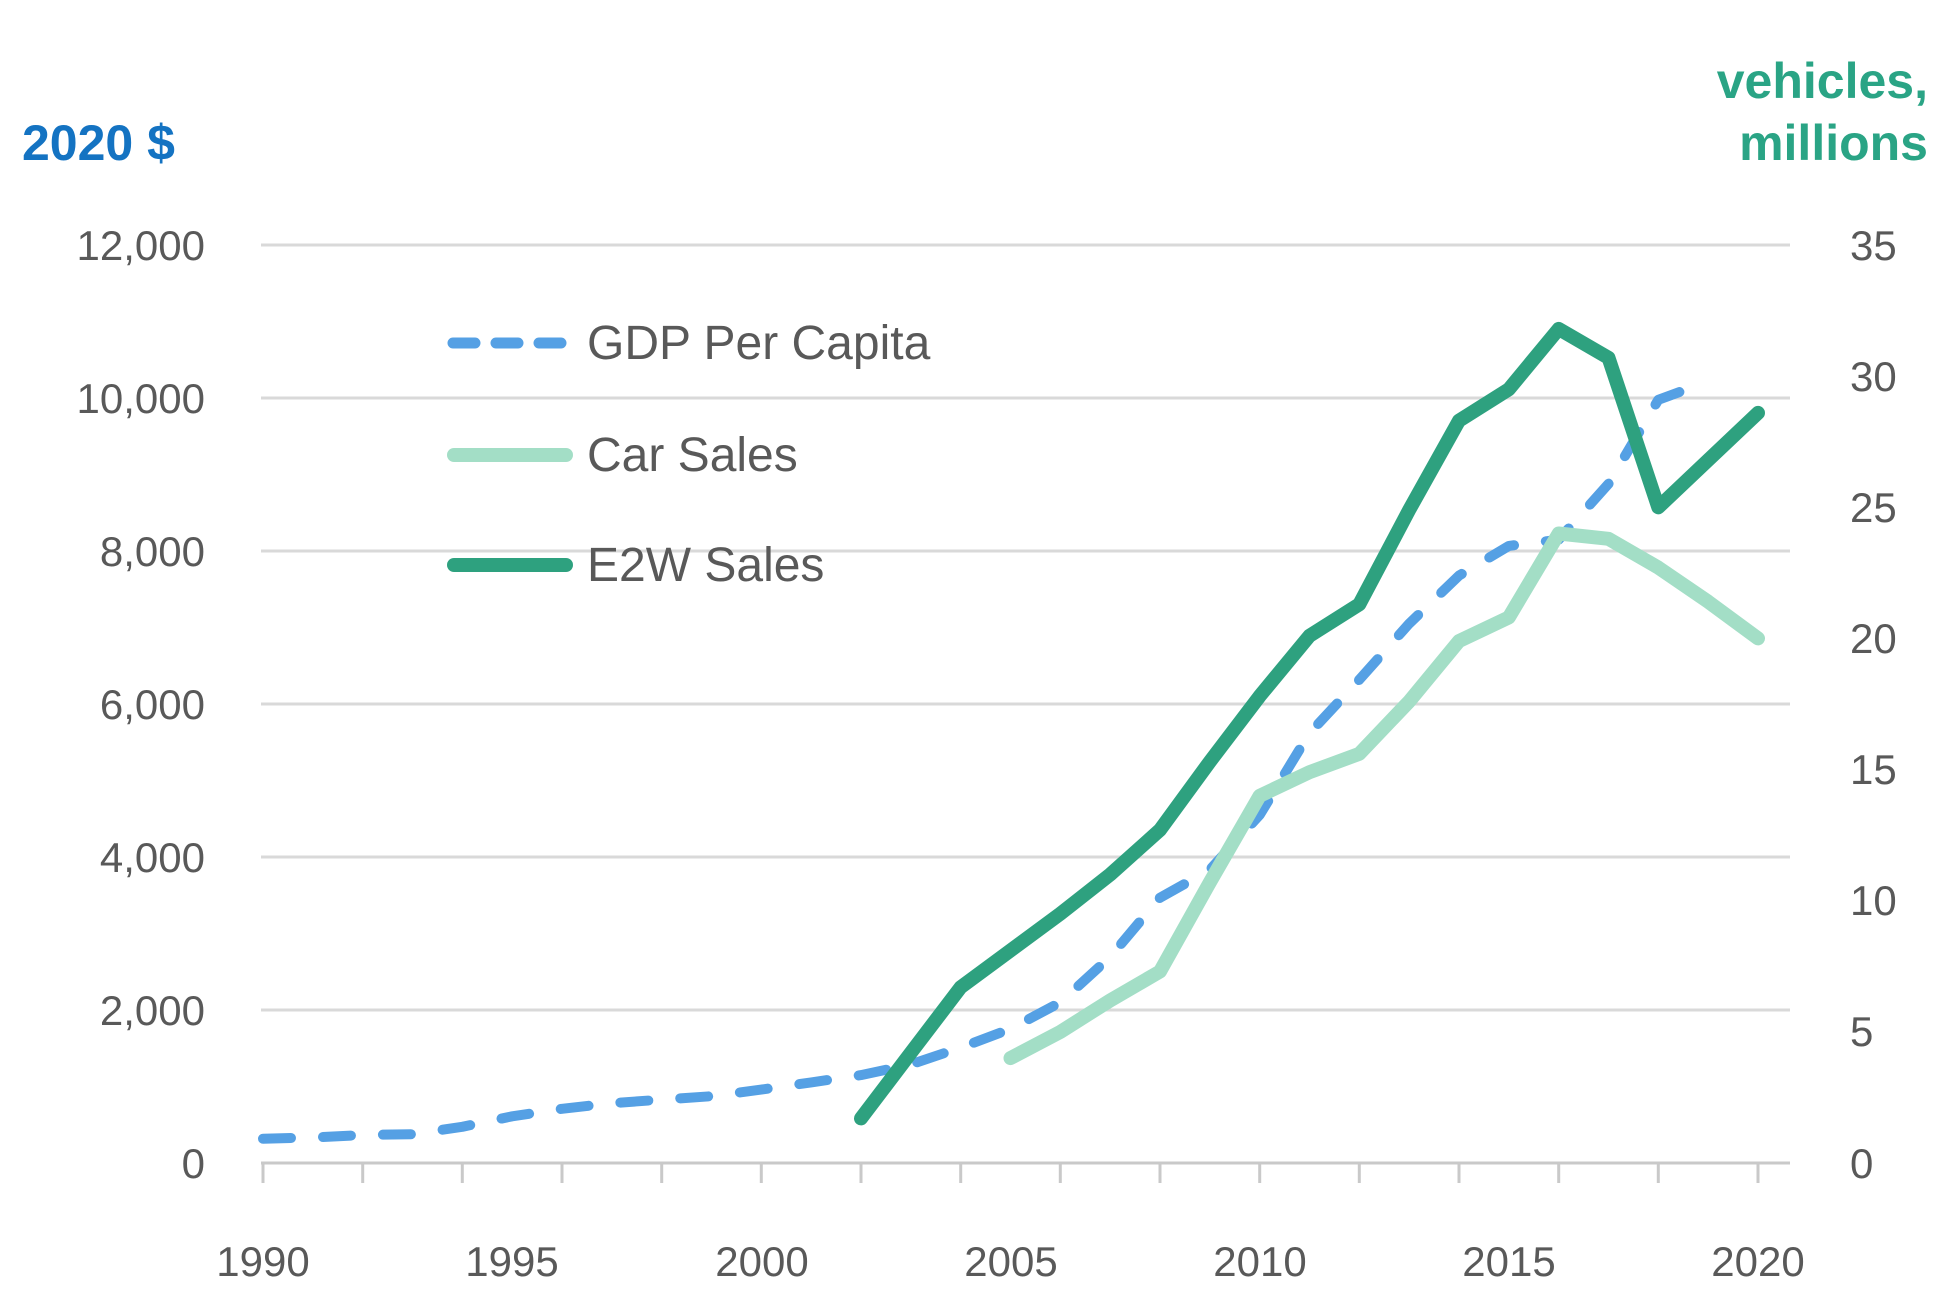  Describe the element at coordinates (512, 1261) in the screenshot. I see `x-axis-tick-label: 1995` at that location.